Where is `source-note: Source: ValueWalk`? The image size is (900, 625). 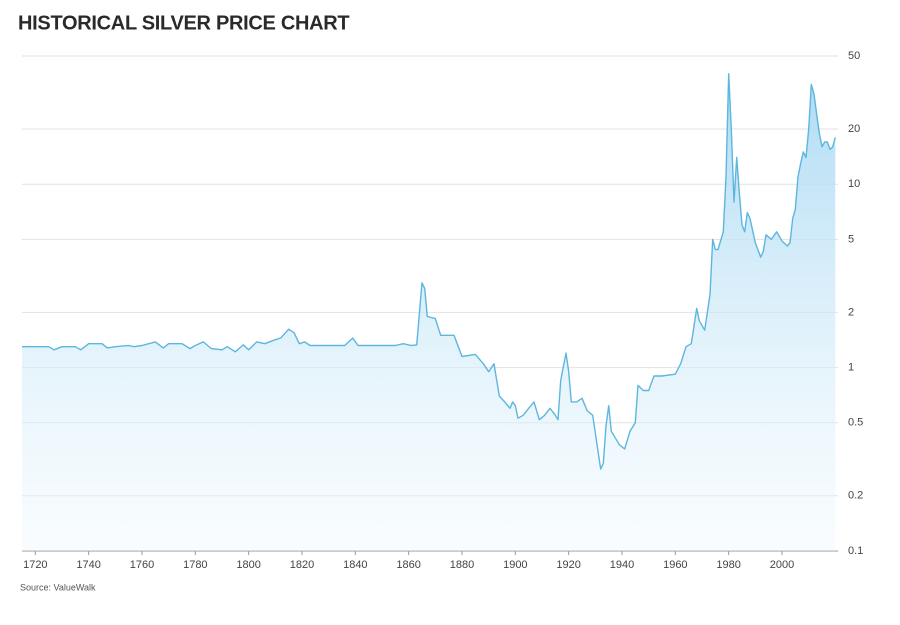 source-note: Source: ValueWalk is located at coordinates (58, 587).